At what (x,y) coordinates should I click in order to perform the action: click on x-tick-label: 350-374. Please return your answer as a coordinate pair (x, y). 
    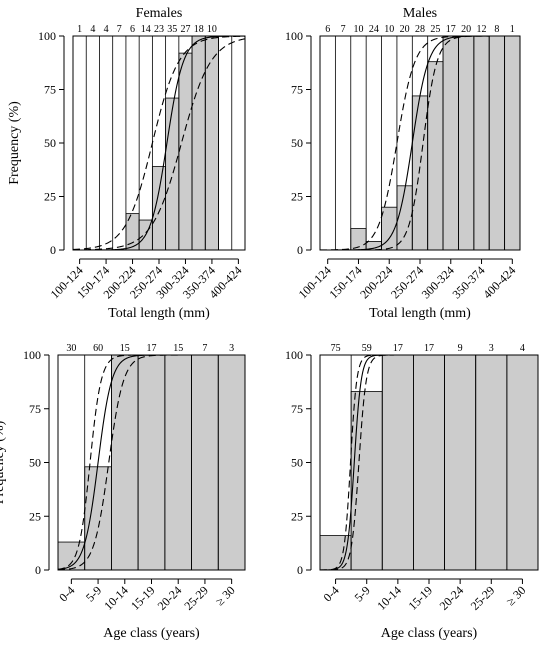
    Looking at the image, I should click on (468, 282).